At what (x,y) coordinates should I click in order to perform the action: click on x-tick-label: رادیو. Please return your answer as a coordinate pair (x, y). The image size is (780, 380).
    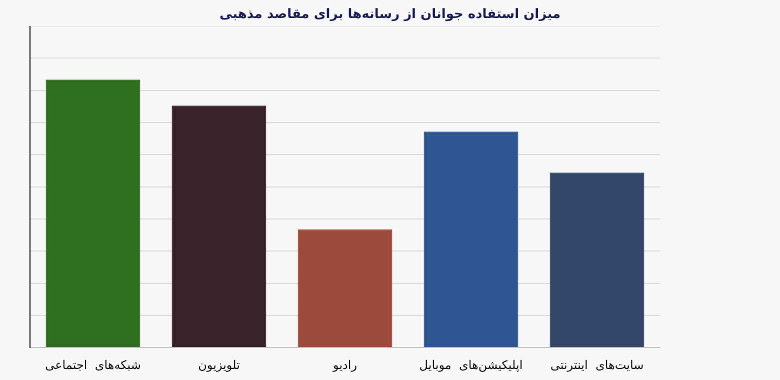
    Looking at the image, I should click on (345, 365).